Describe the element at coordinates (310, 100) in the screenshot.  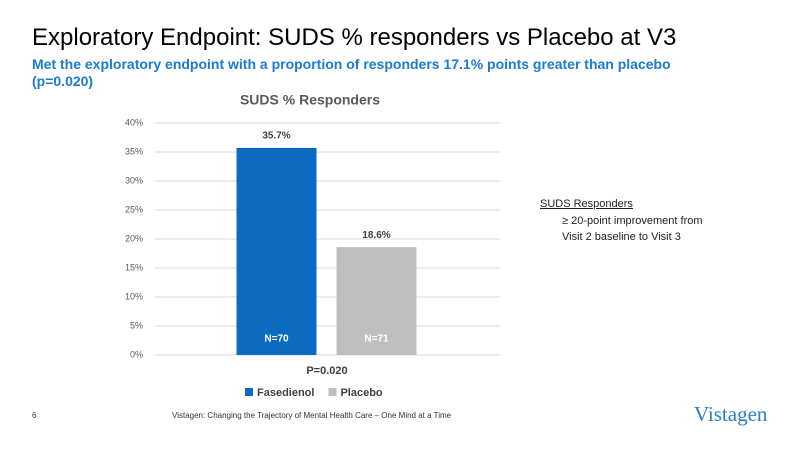
I see `chart-title: SUDS % Responders` at that location.